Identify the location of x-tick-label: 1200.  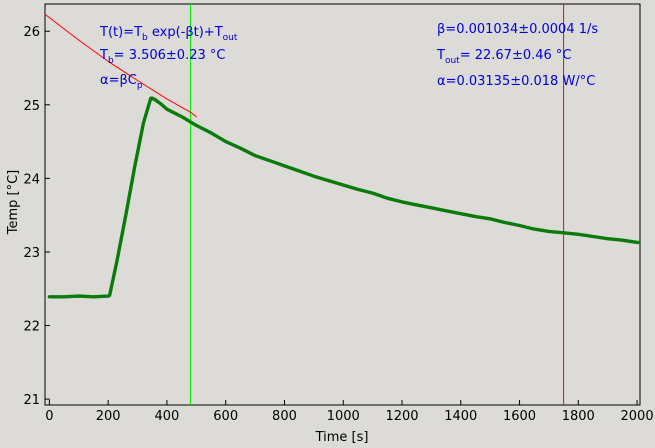
(401, 416).